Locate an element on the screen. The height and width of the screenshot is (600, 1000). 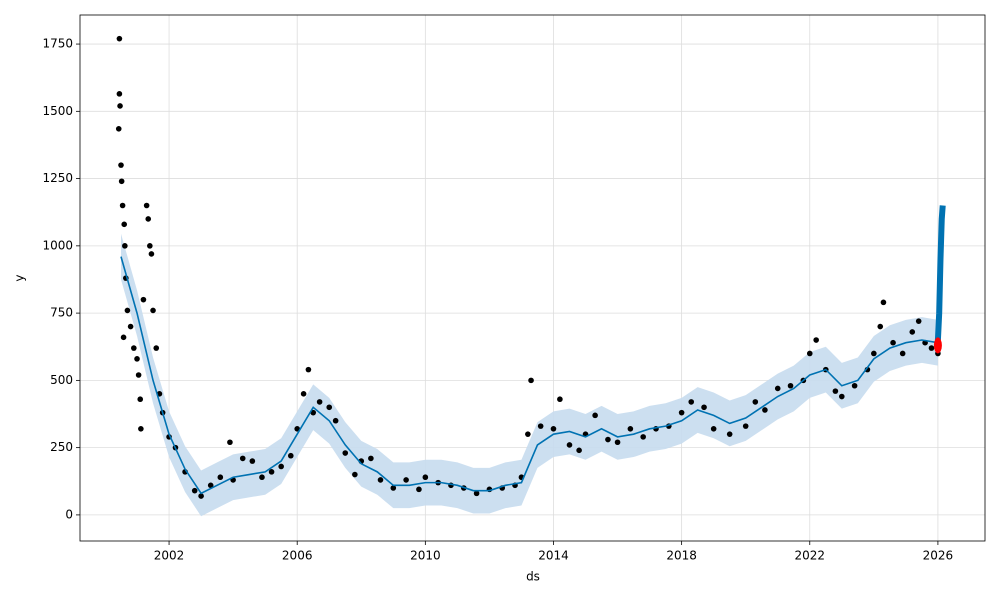
x-tick-label: 2006 is located at coordinates (297, 556).